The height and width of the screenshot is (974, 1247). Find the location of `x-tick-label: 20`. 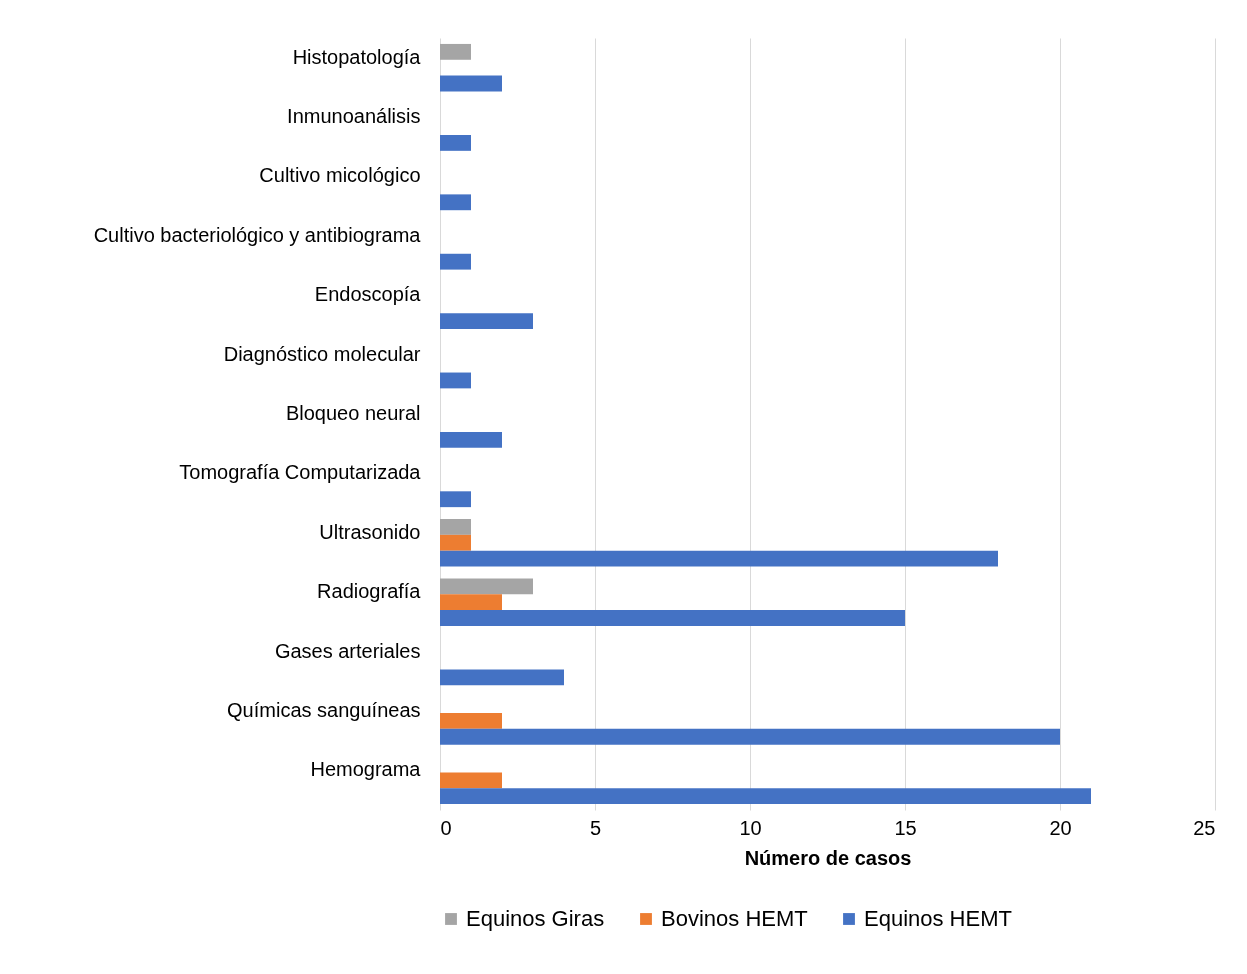

x-tick-label: 20 is located at coordinates (1060, 827).